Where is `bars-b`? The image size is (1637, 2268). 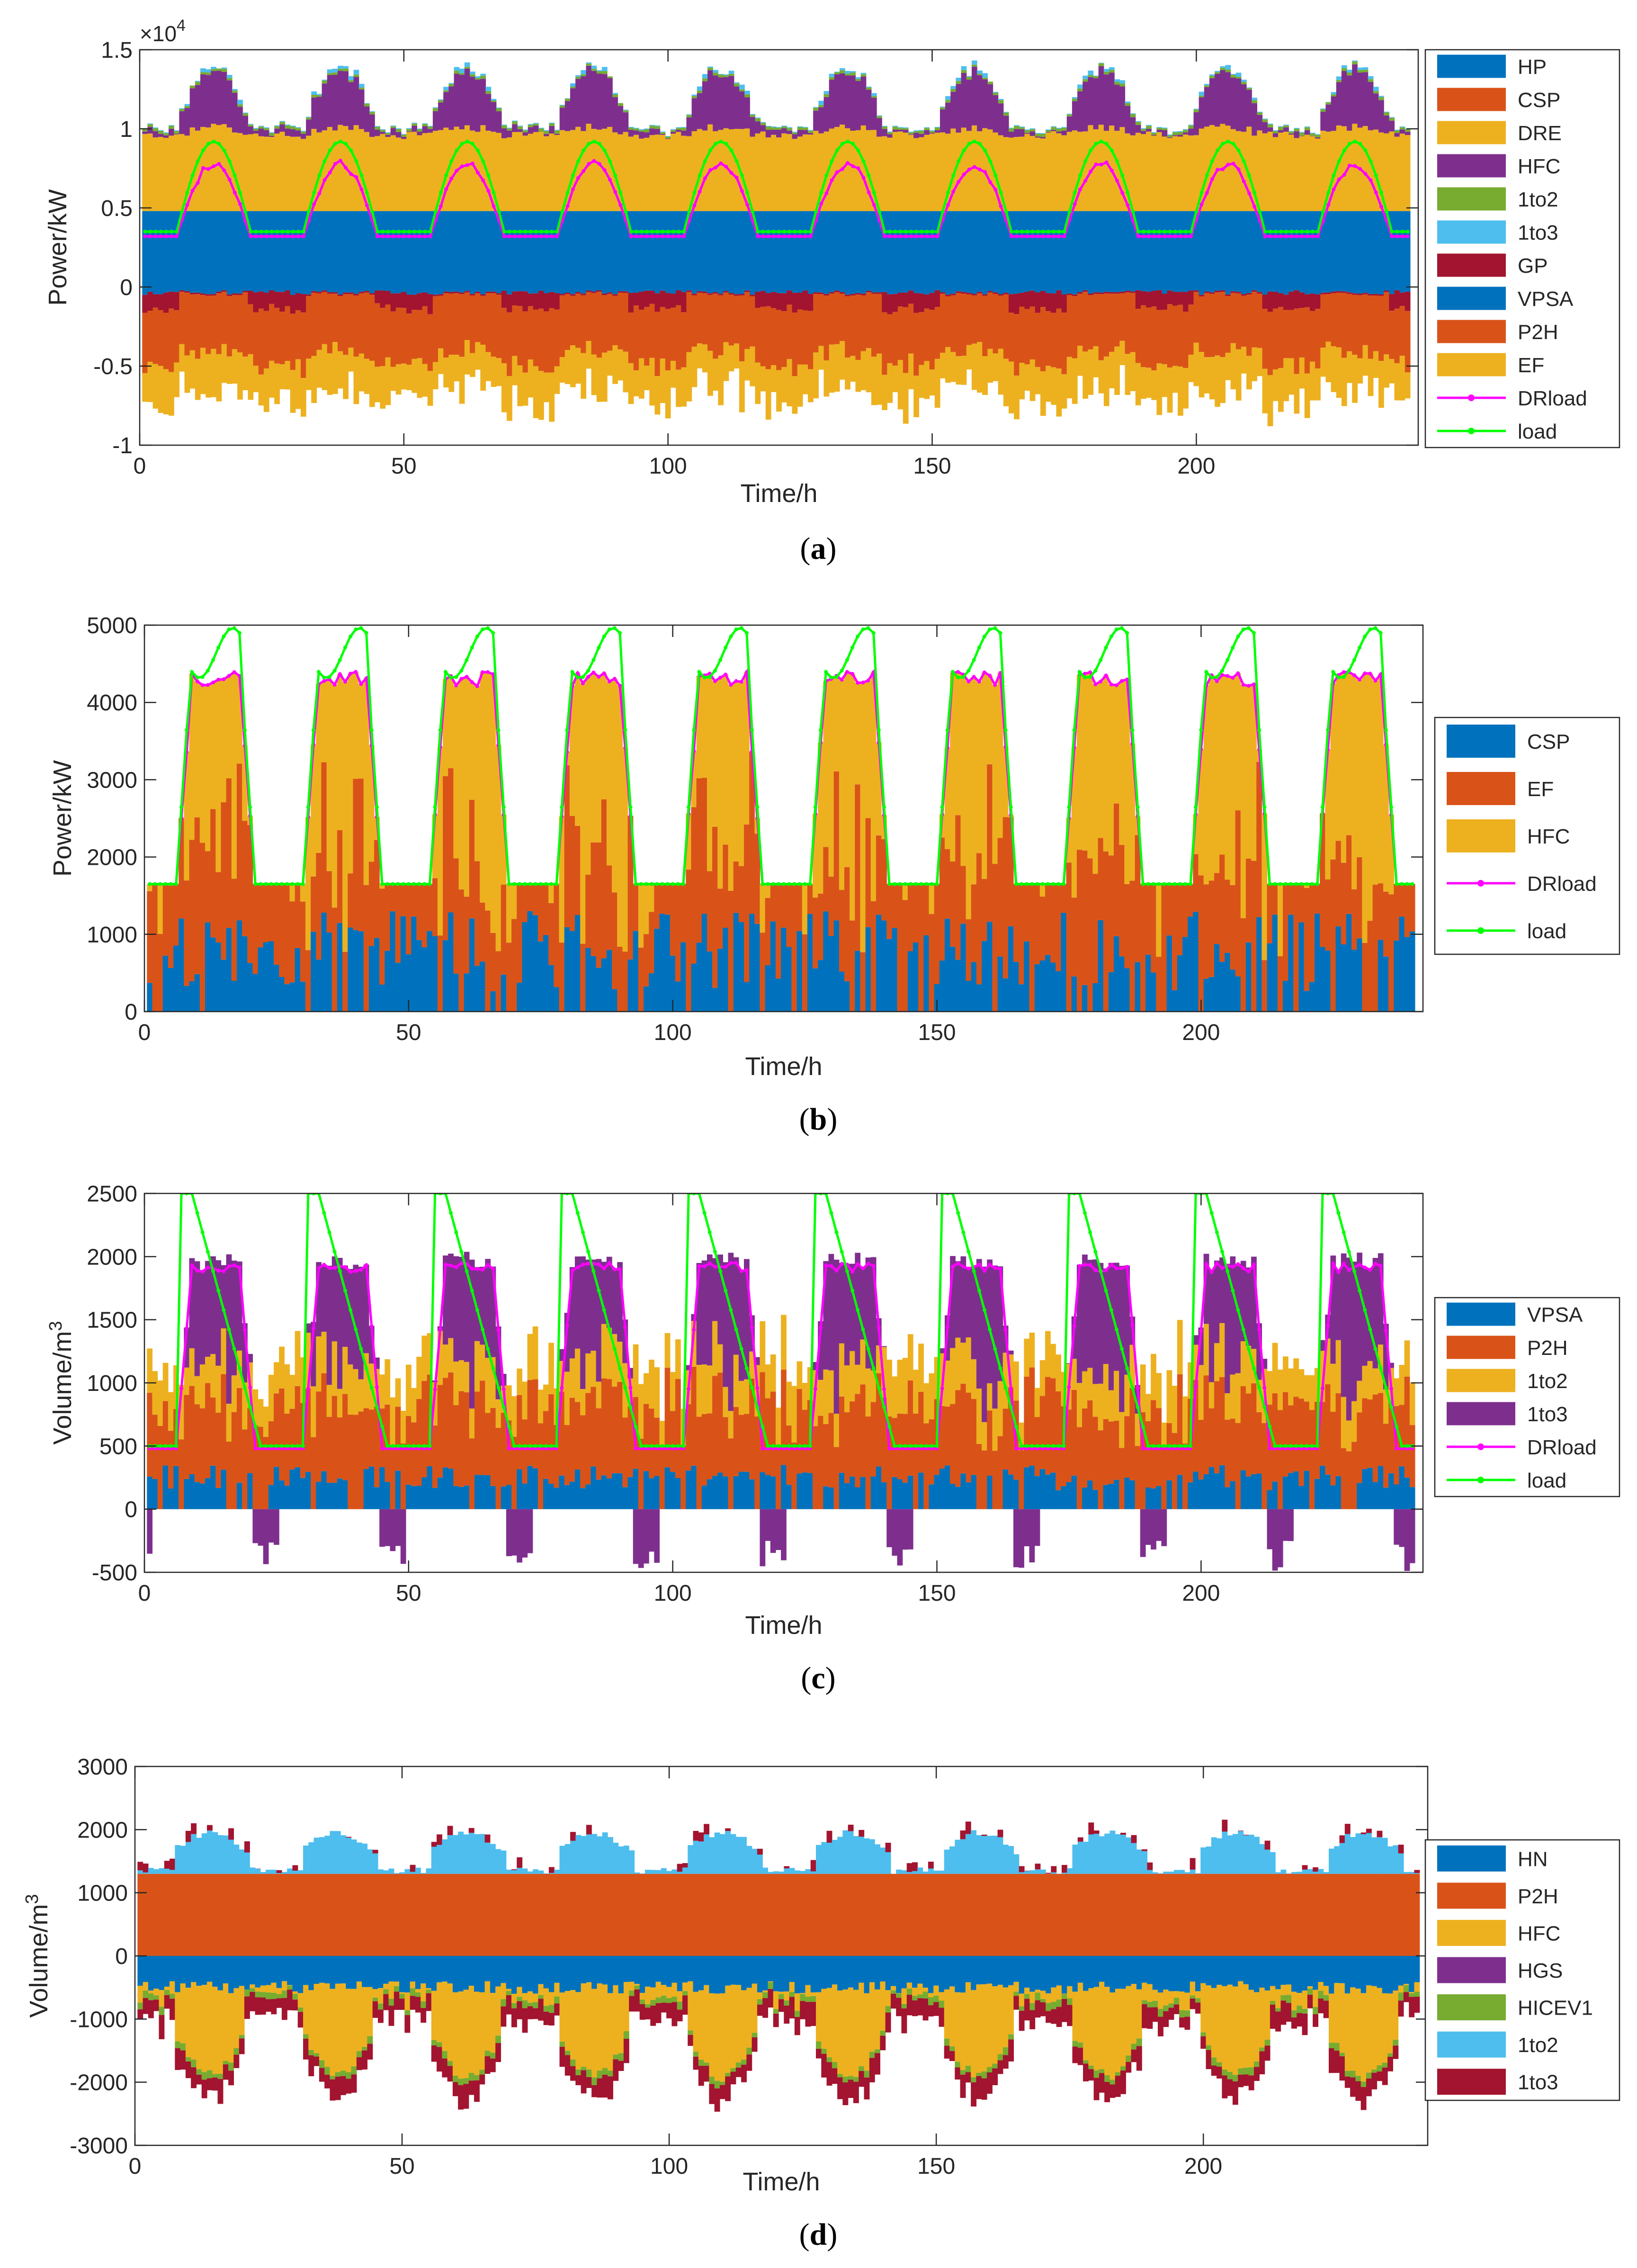
bars-b is located at coordinates (781, 819).